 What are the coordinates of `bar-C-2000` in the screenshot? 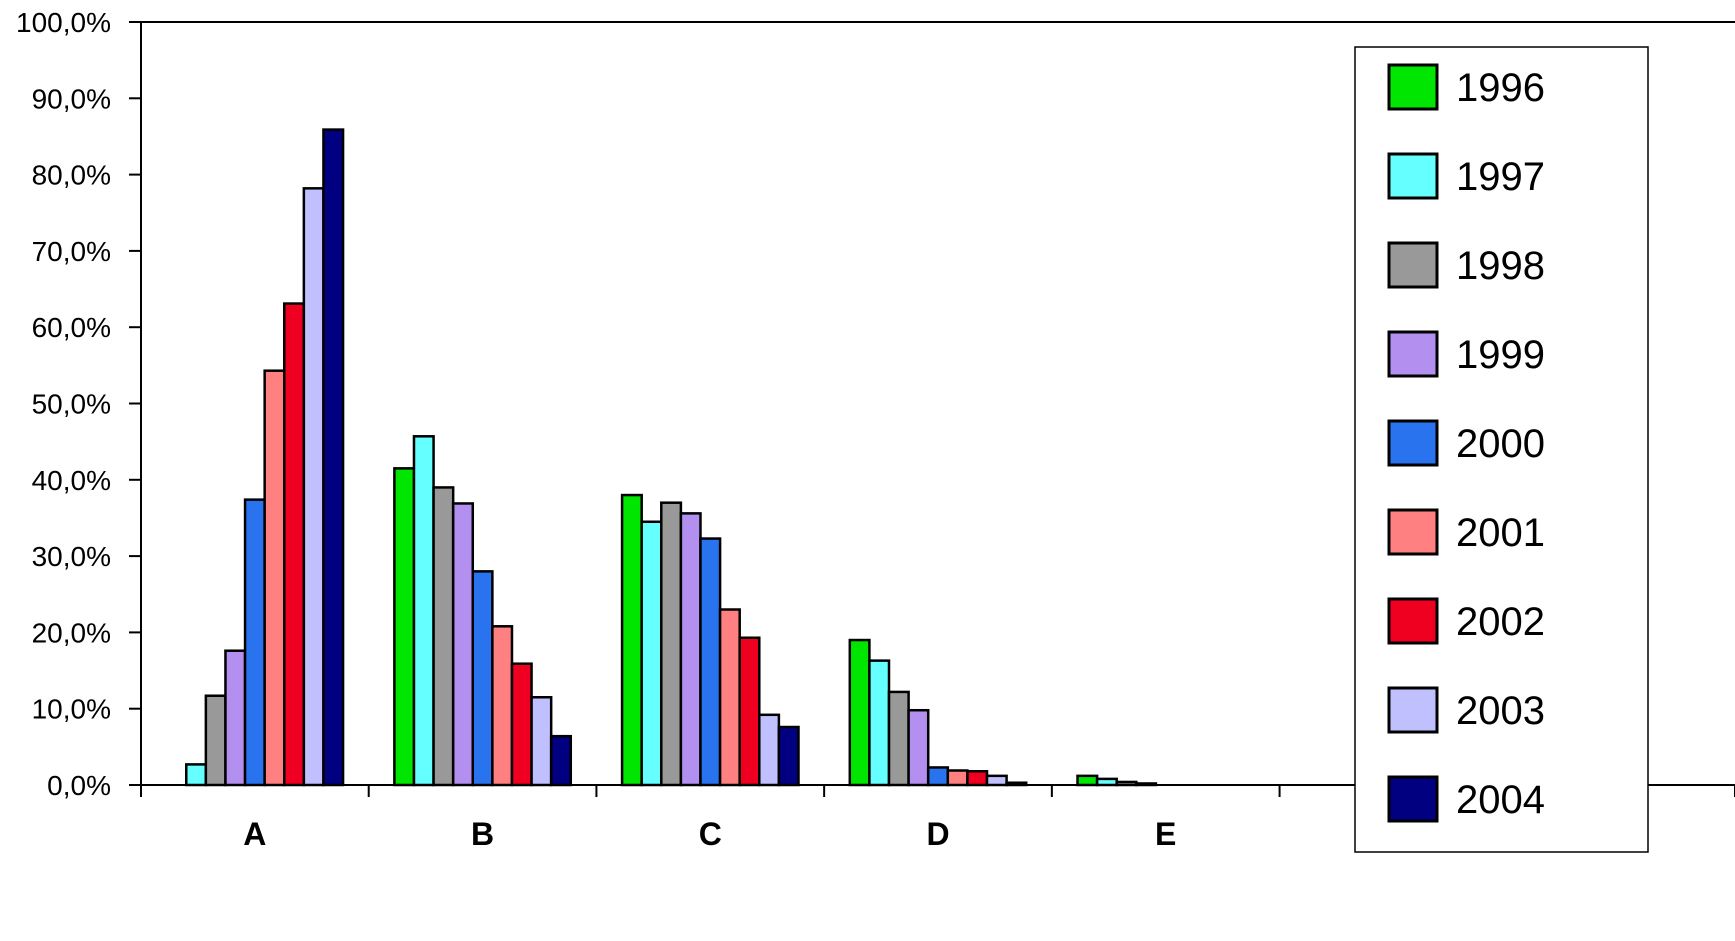 It's located at (710, 662).